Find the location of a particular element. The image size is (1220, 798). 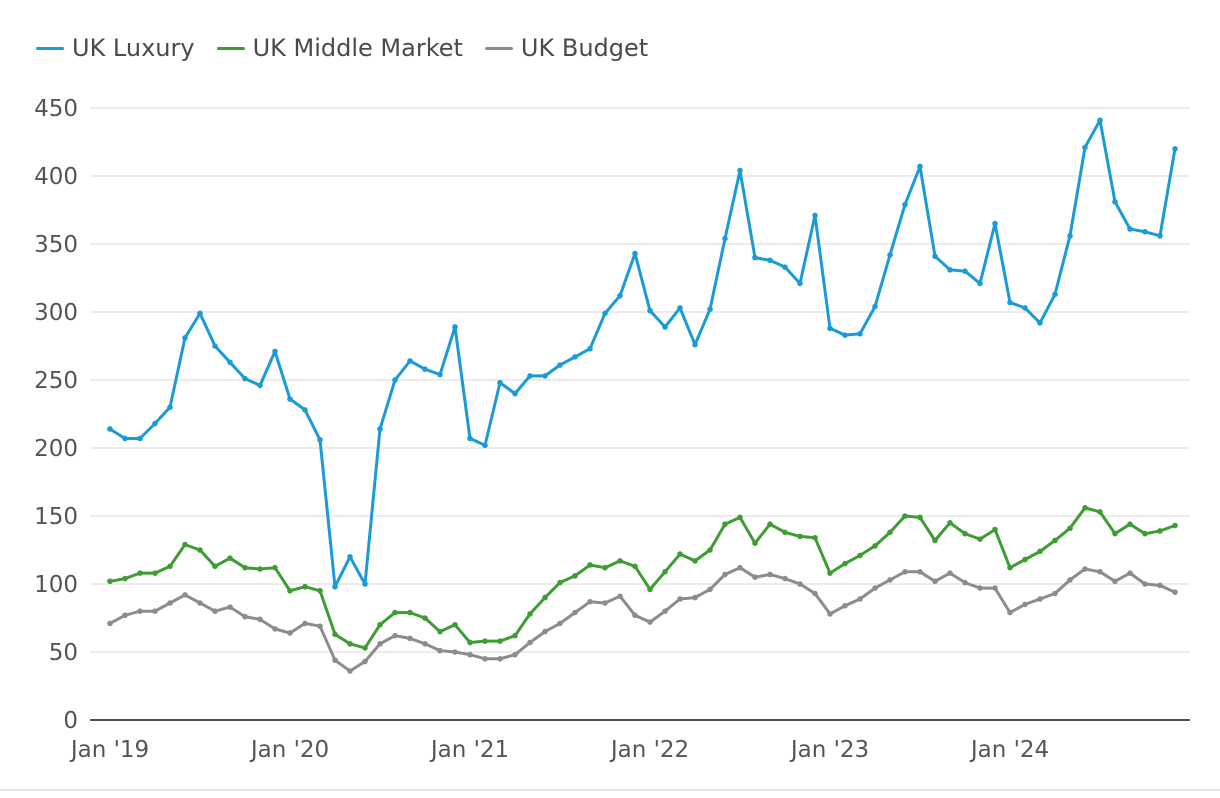

legend-label-uk-middle-market: UK Middle Market is located at coordinates (357, 48).